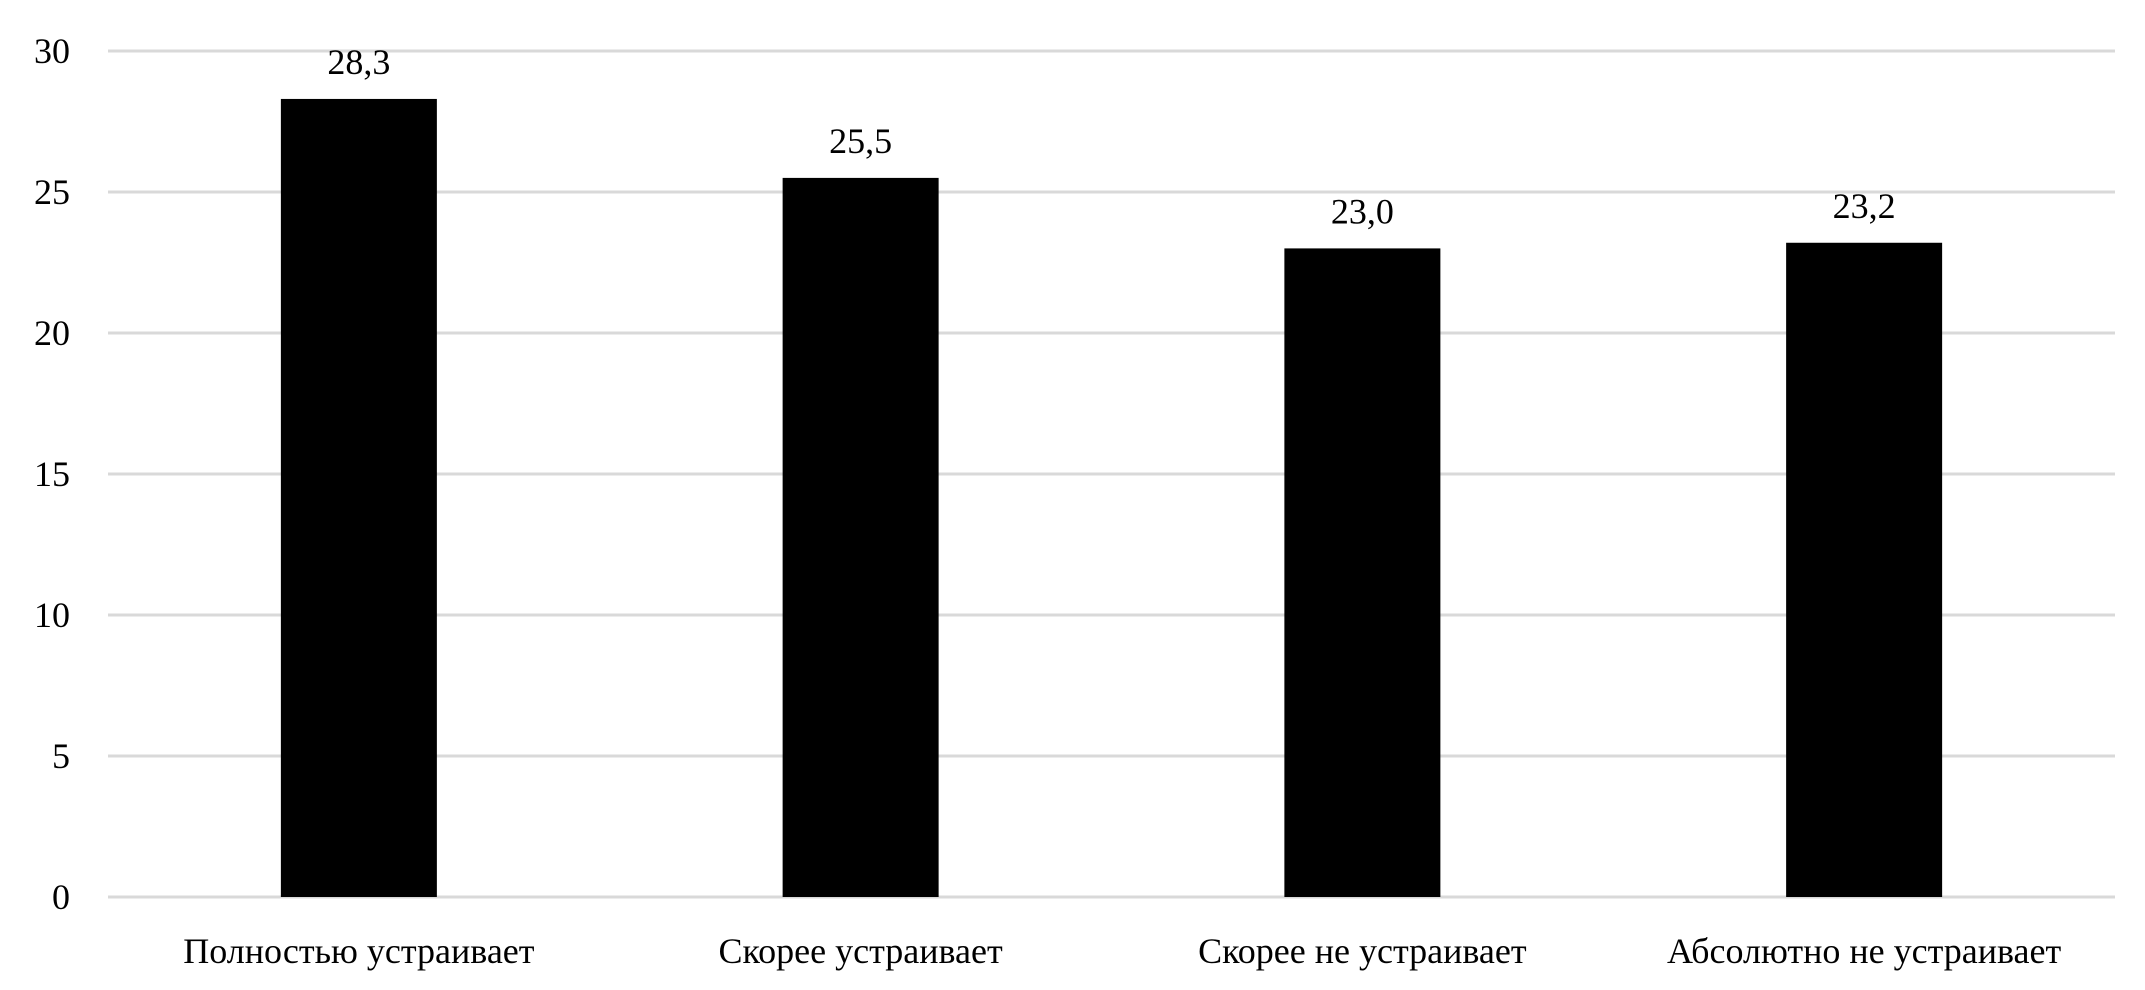 This screenshot has height=990, width=2145. I want to click on y-tick-label: 0, so click(61, 897).